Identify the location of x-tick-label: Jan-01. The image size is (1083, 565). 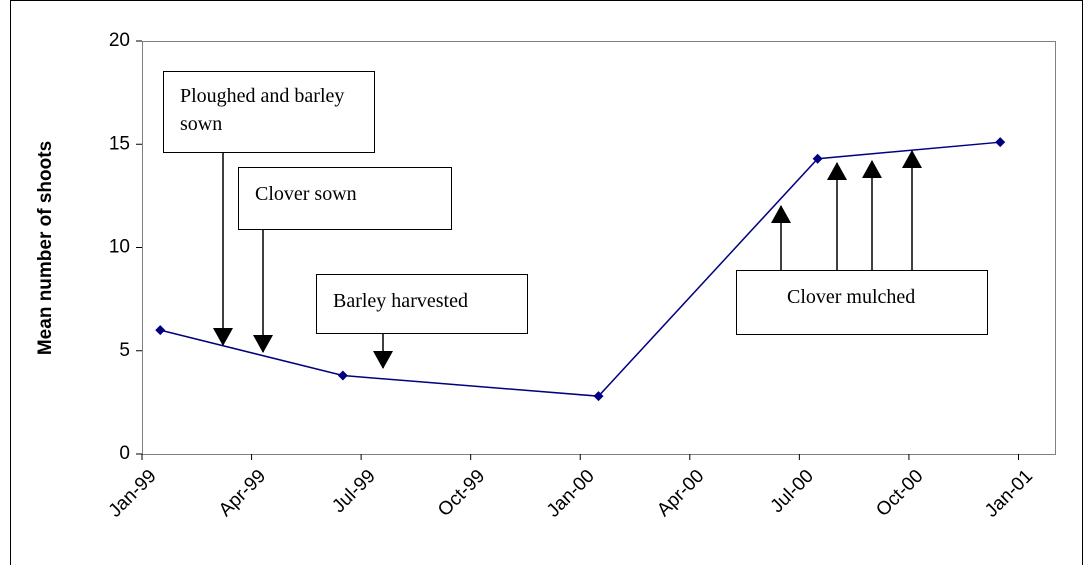
(1009, 494).